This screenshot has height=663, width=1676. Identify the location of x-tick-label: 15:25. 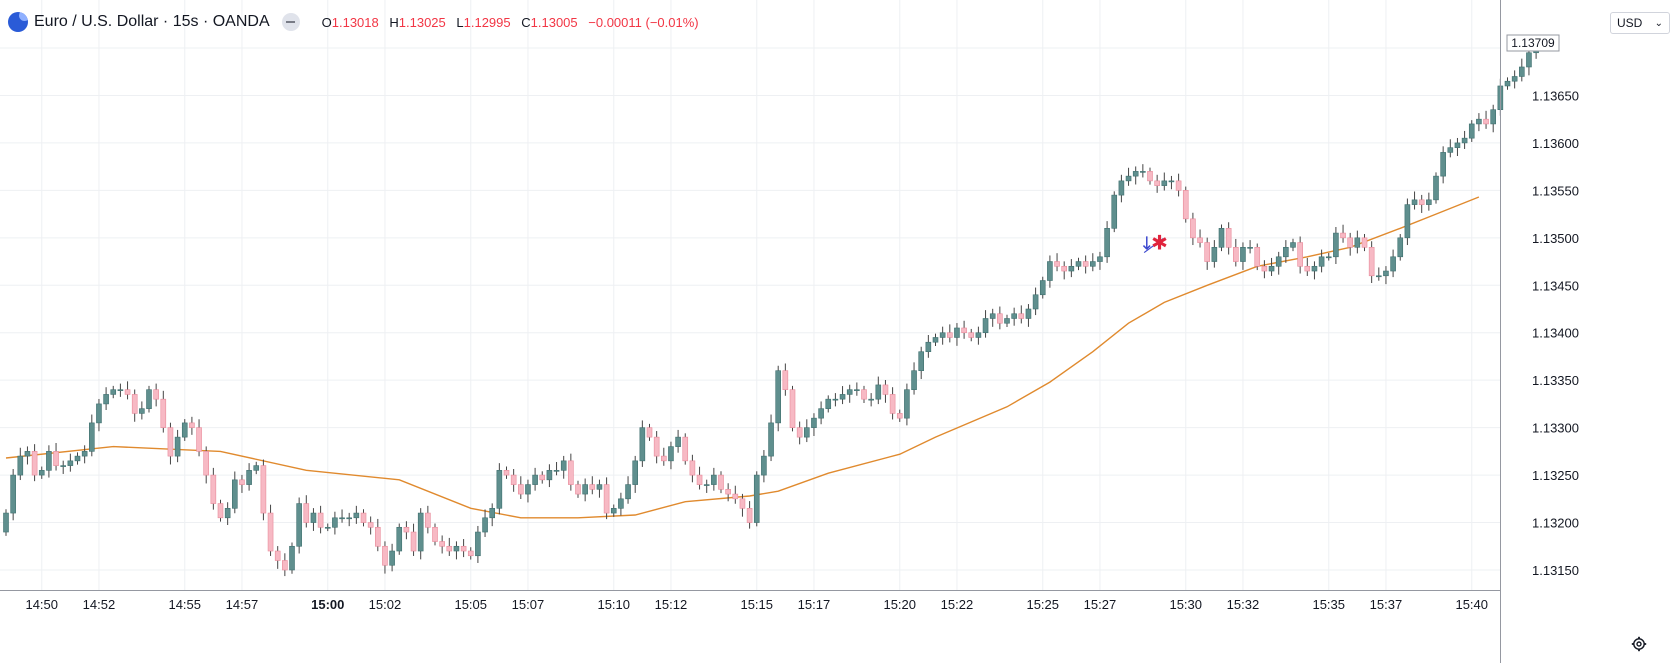
(1042, 604).